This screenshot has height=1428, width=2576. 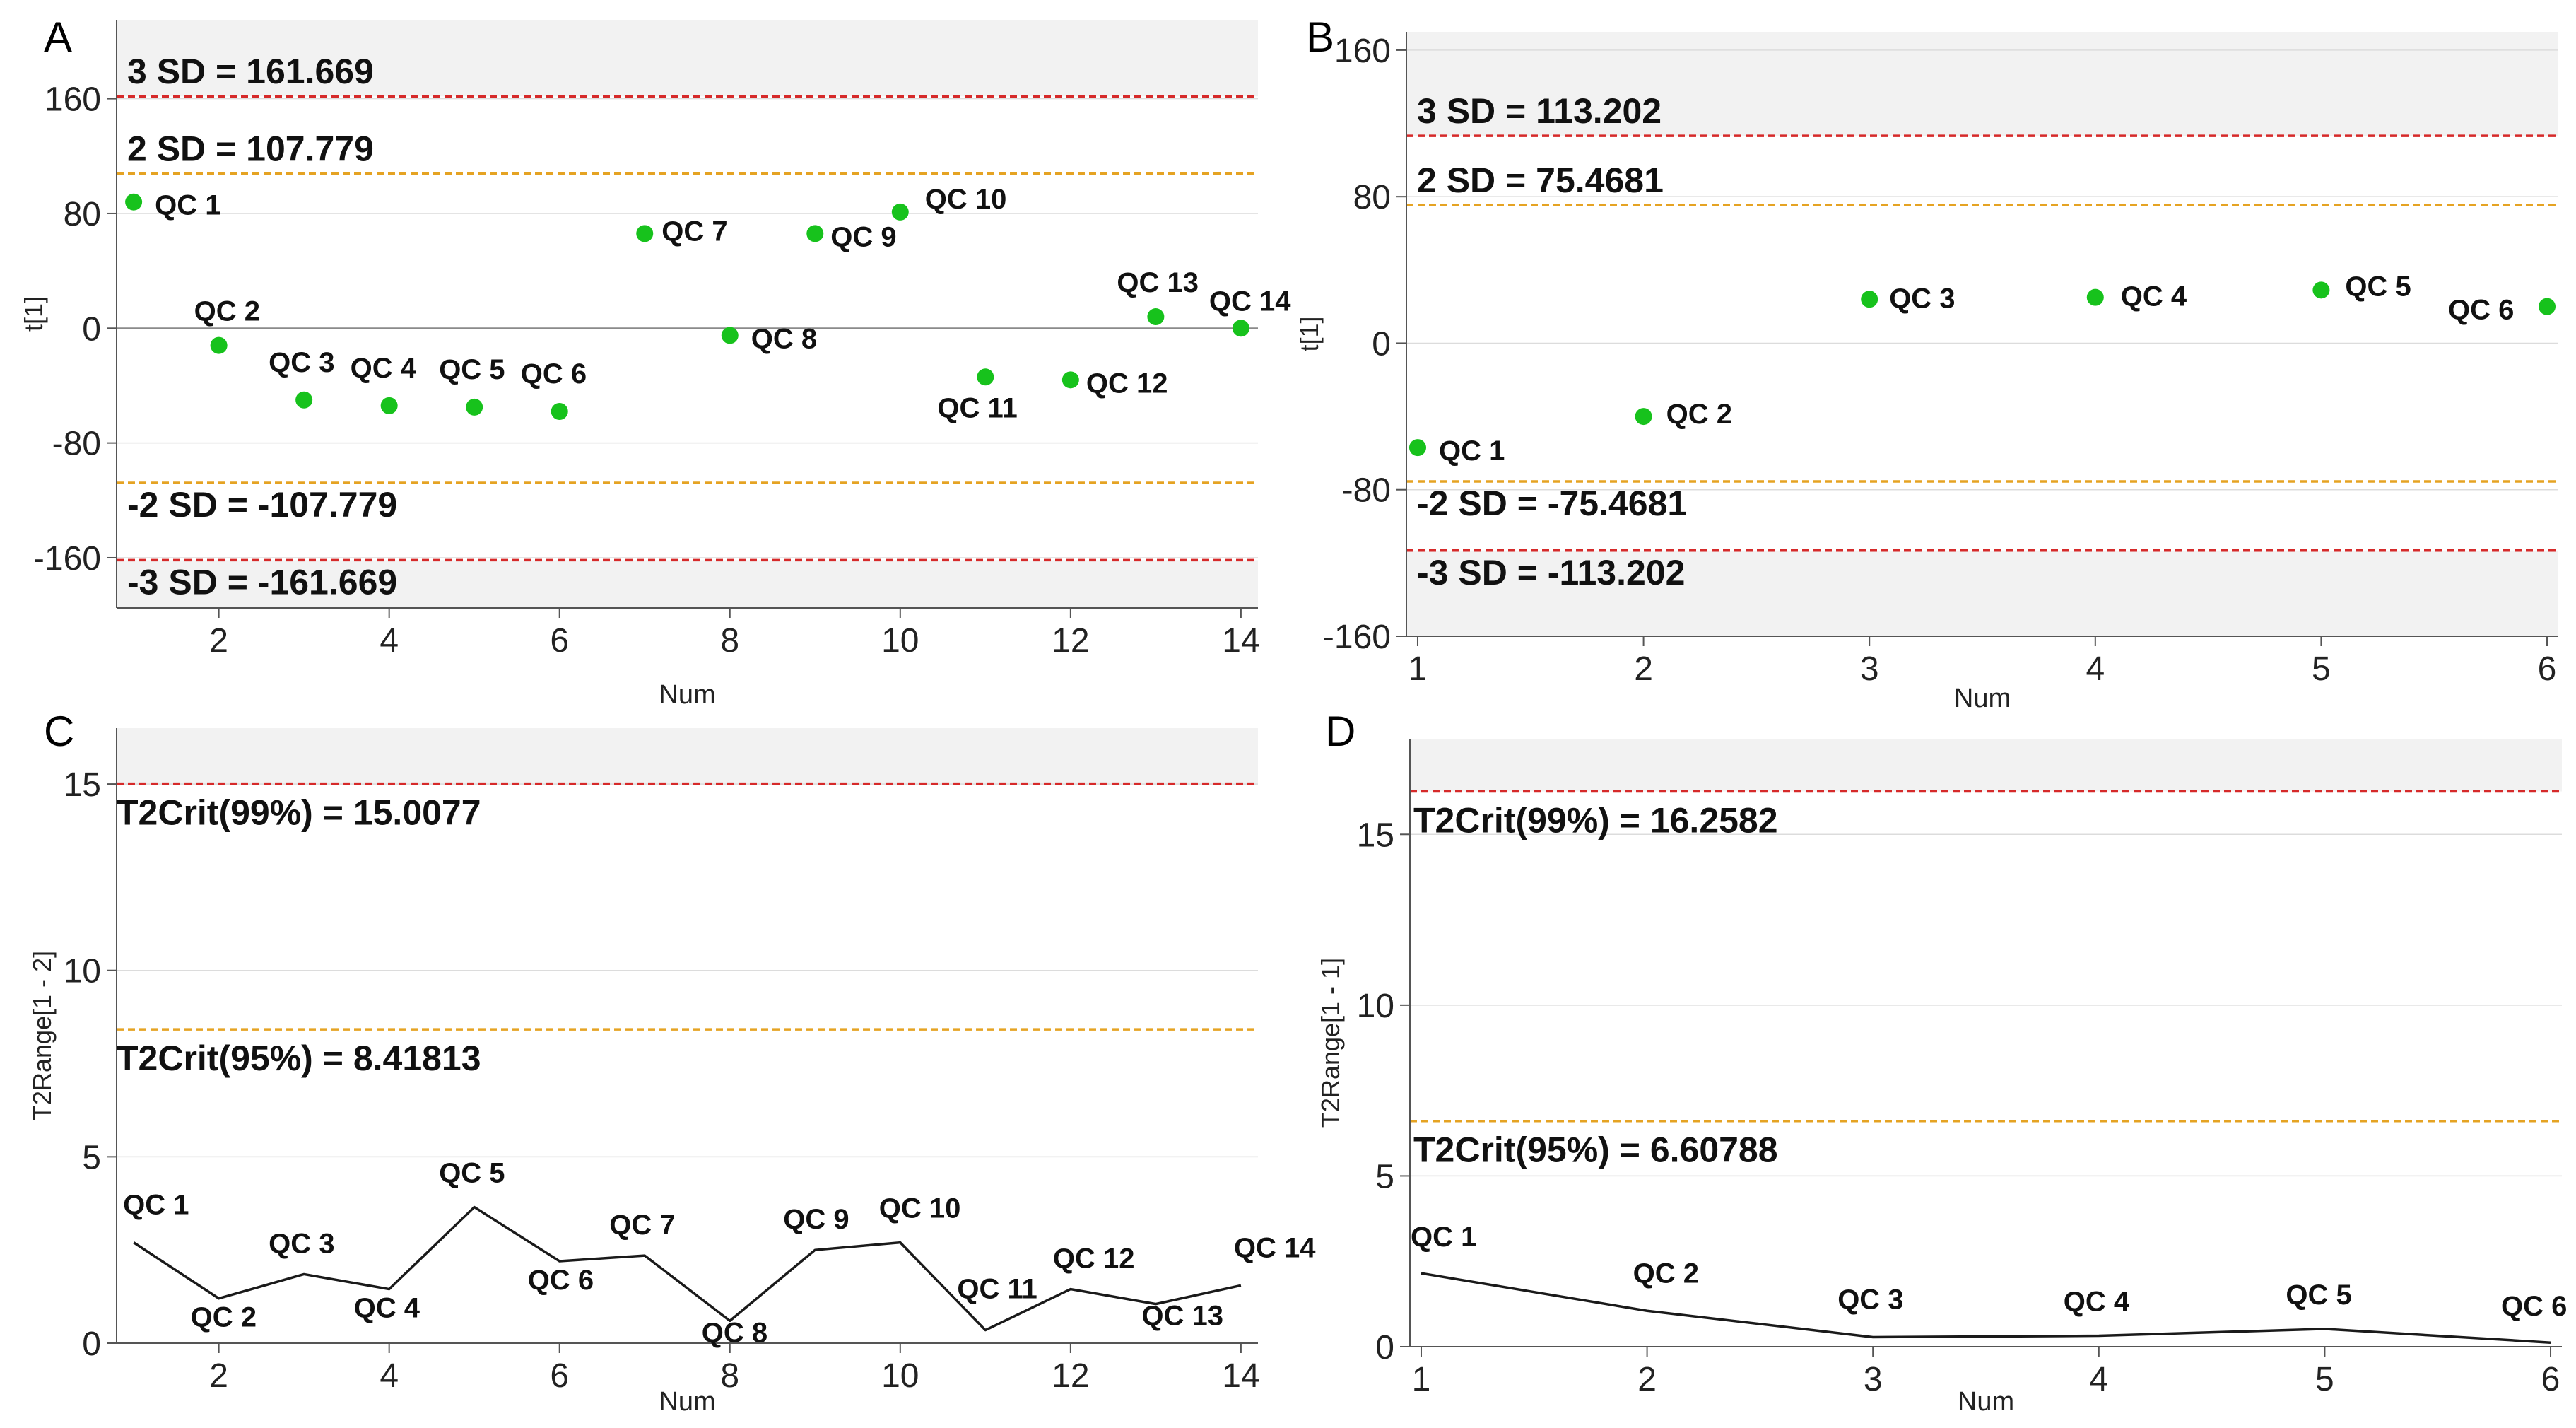 I want to click on reference-line-label: -3 SD = -113.202, so click(x=1551, y=572).